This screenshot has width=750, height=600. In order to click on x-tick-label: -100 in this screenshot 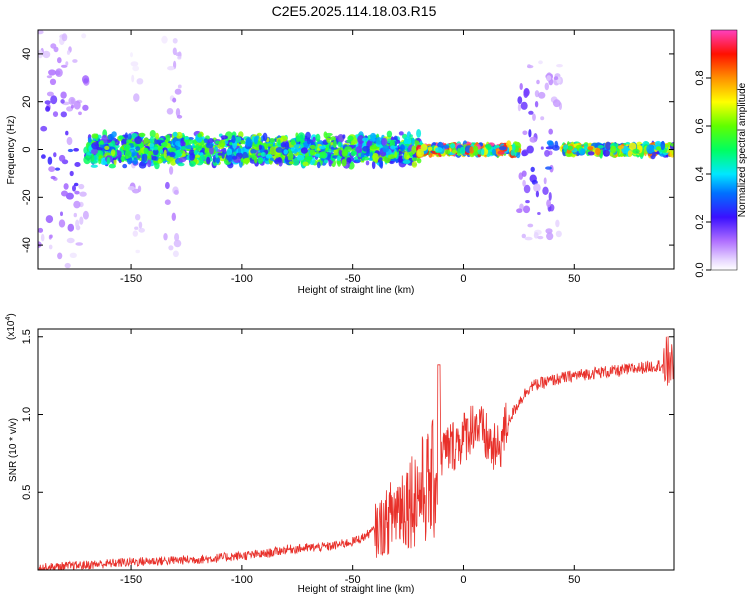, I will do `click(242, 279)`.